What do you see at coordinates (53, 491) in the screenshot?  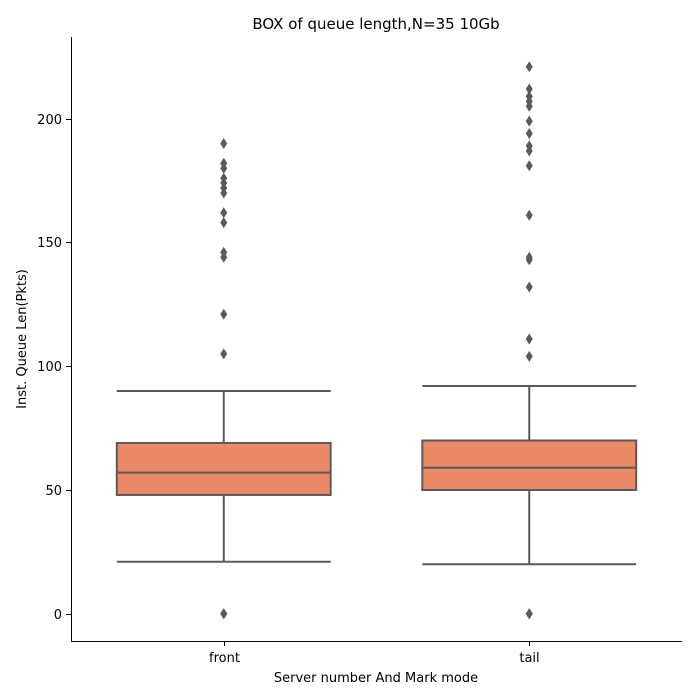 I see `y-tick-label: 50` at bounding box center [53, 491].